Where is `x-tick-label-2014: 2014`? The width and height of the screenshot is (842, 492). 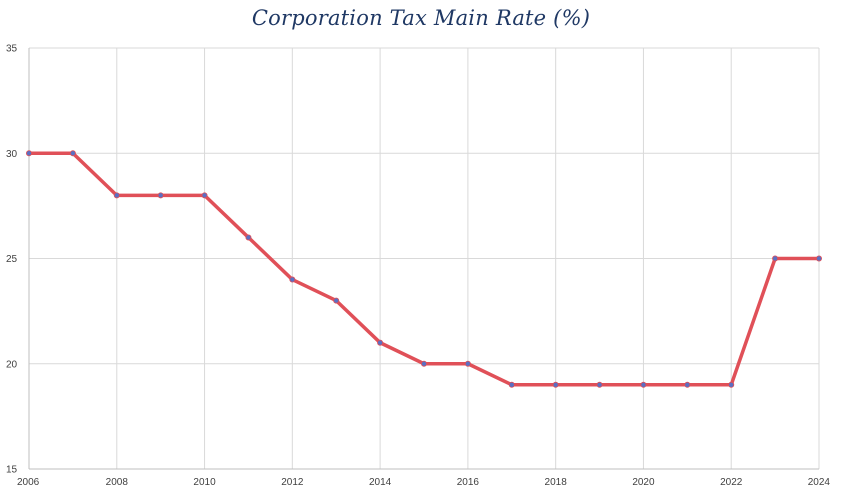
x-tick-label-2014: 2014 is located at coordinates (380, 482).